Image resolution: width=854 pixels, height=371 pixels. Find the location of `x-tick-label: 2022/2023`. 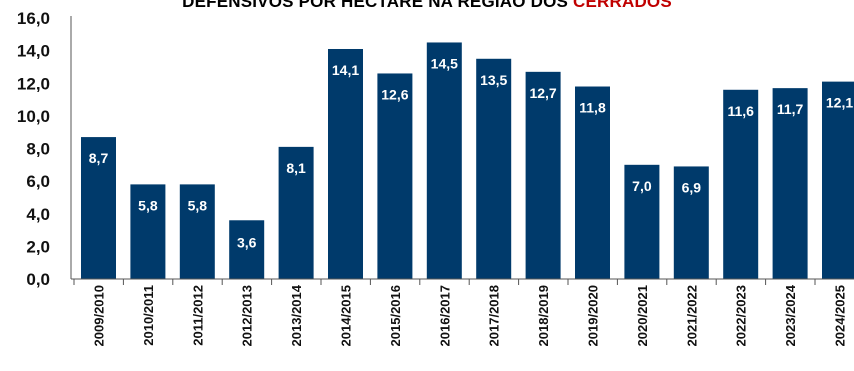

x-tick-label: 2022/2023 is located at coordinates (741, 315).